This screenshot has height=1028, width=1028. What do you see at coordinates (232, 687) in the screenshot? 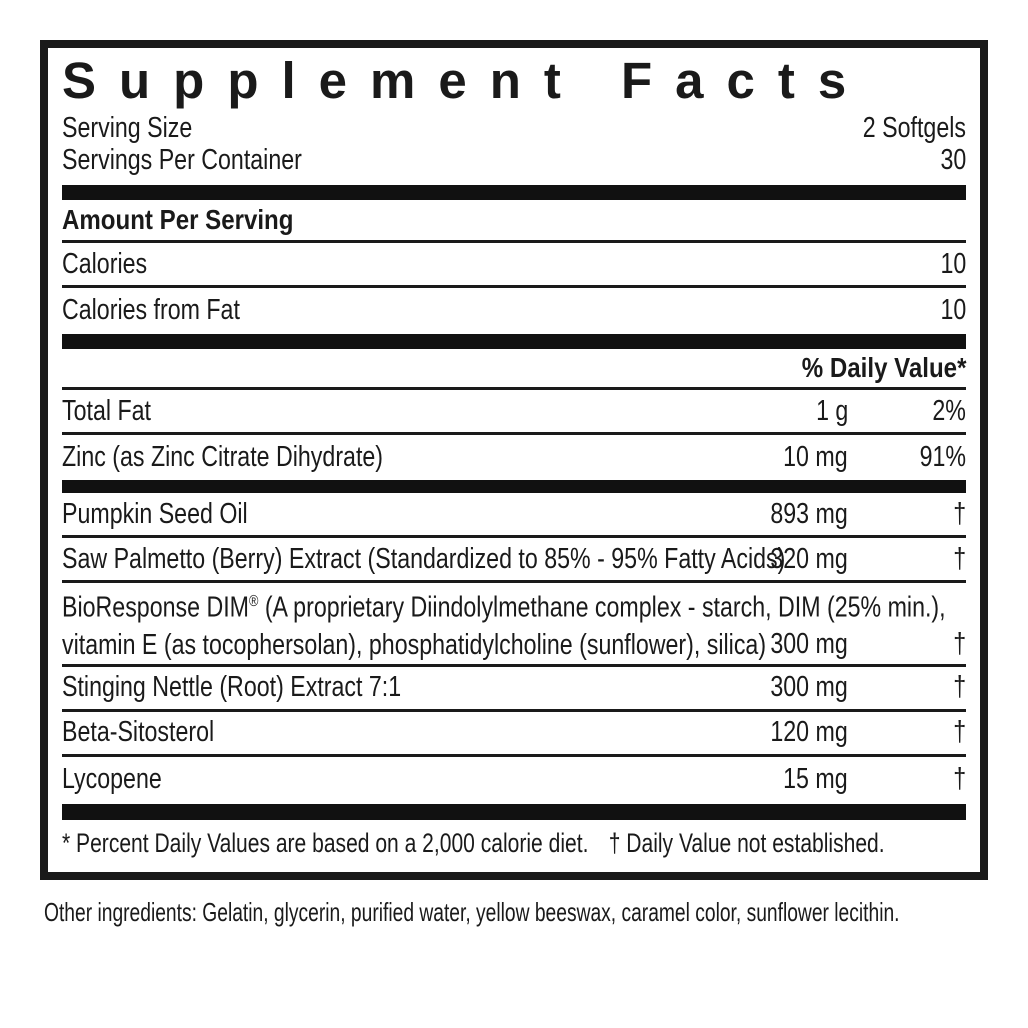
I see `ingredient-name: Stinging Nettle (Root) Extract 7:1` at bounding box center [232, 687].